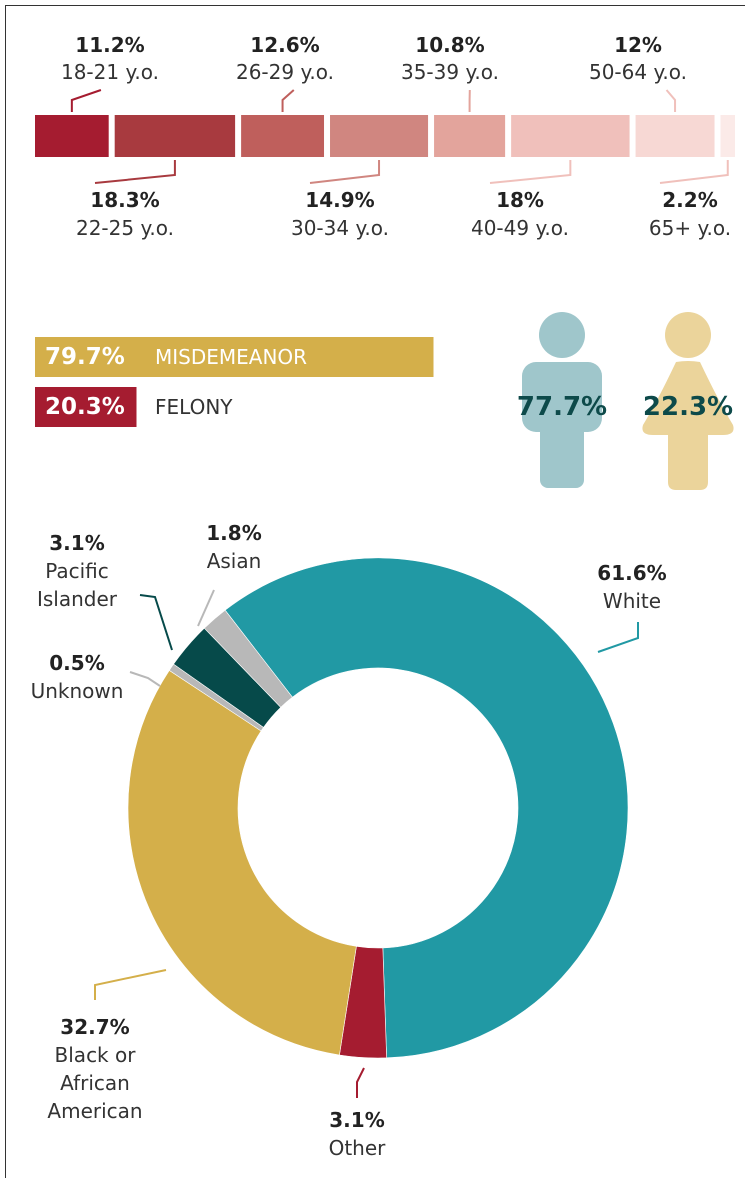  I want to click on age-value-label: 12%, so click(638, 45).